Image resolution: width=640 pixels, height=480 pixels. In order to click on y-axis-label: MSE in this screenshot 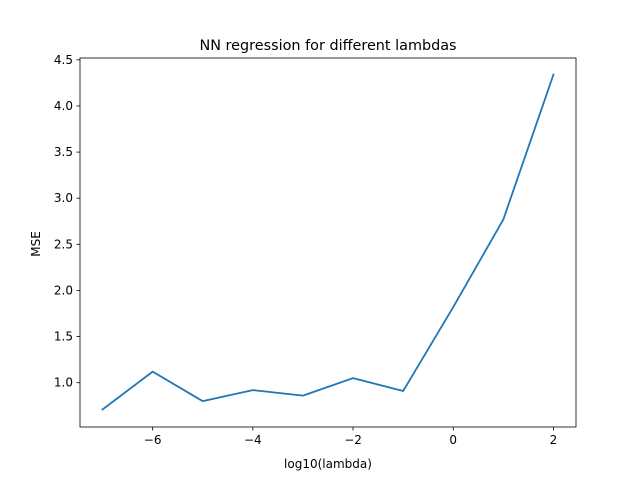, I will do `click(36, 244)`.